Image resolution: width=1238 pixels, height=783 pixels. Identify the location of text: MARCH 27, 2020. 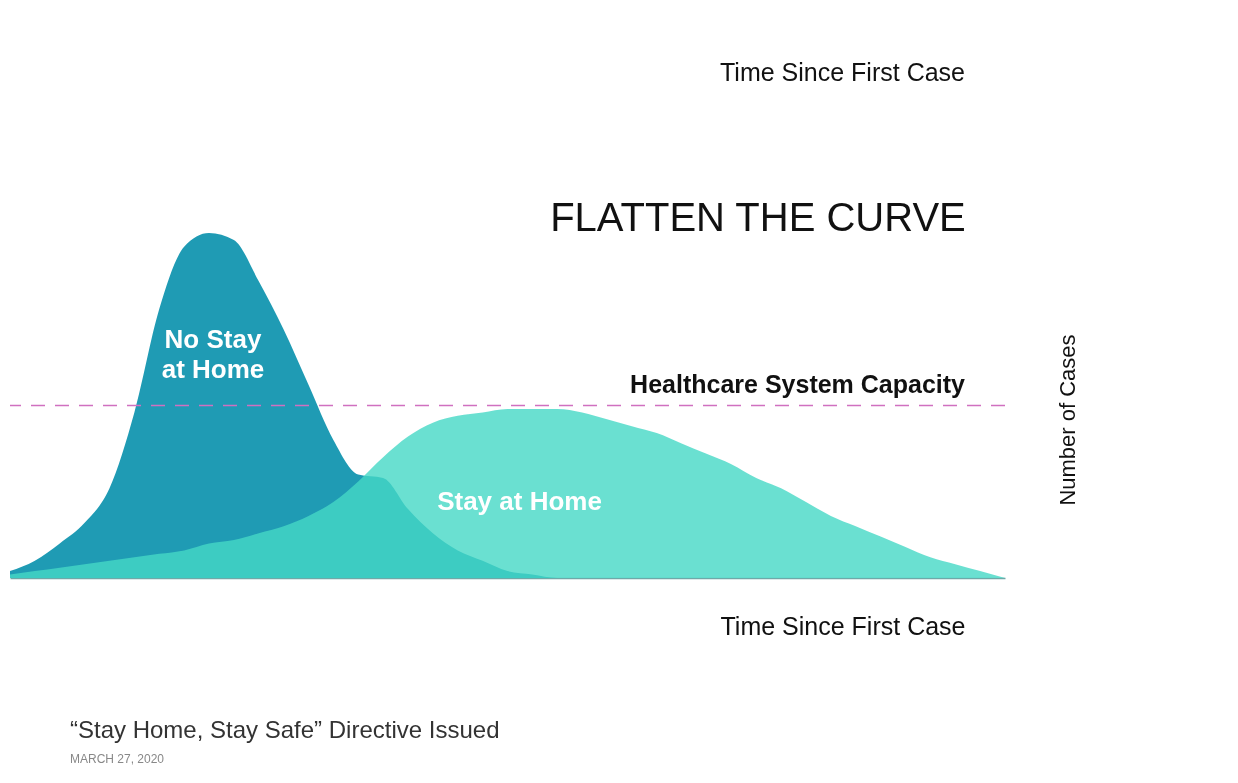
(117, 759).